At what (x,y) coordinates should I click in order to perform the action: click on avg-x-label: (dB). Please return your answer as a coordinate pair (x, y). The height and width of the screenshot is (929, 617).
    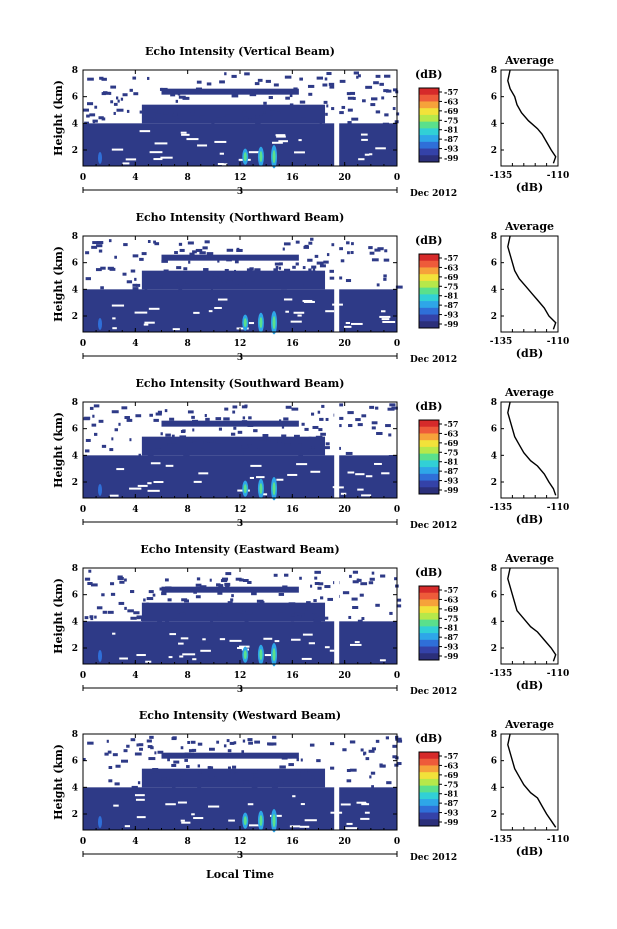
    Looking at the image, I should click on (529, 851).